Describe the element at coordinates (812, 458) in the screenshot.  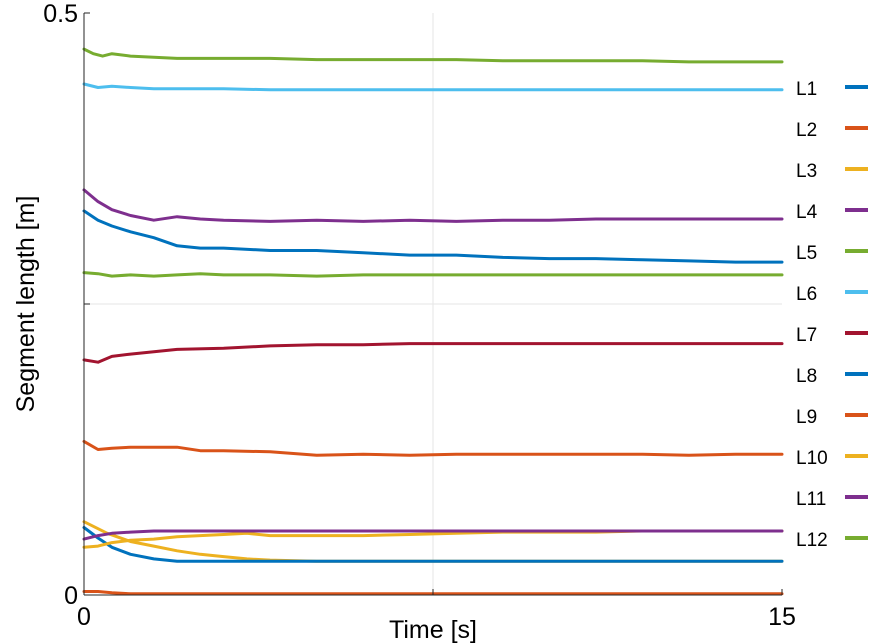
I see `legend-label: L10` at that location.